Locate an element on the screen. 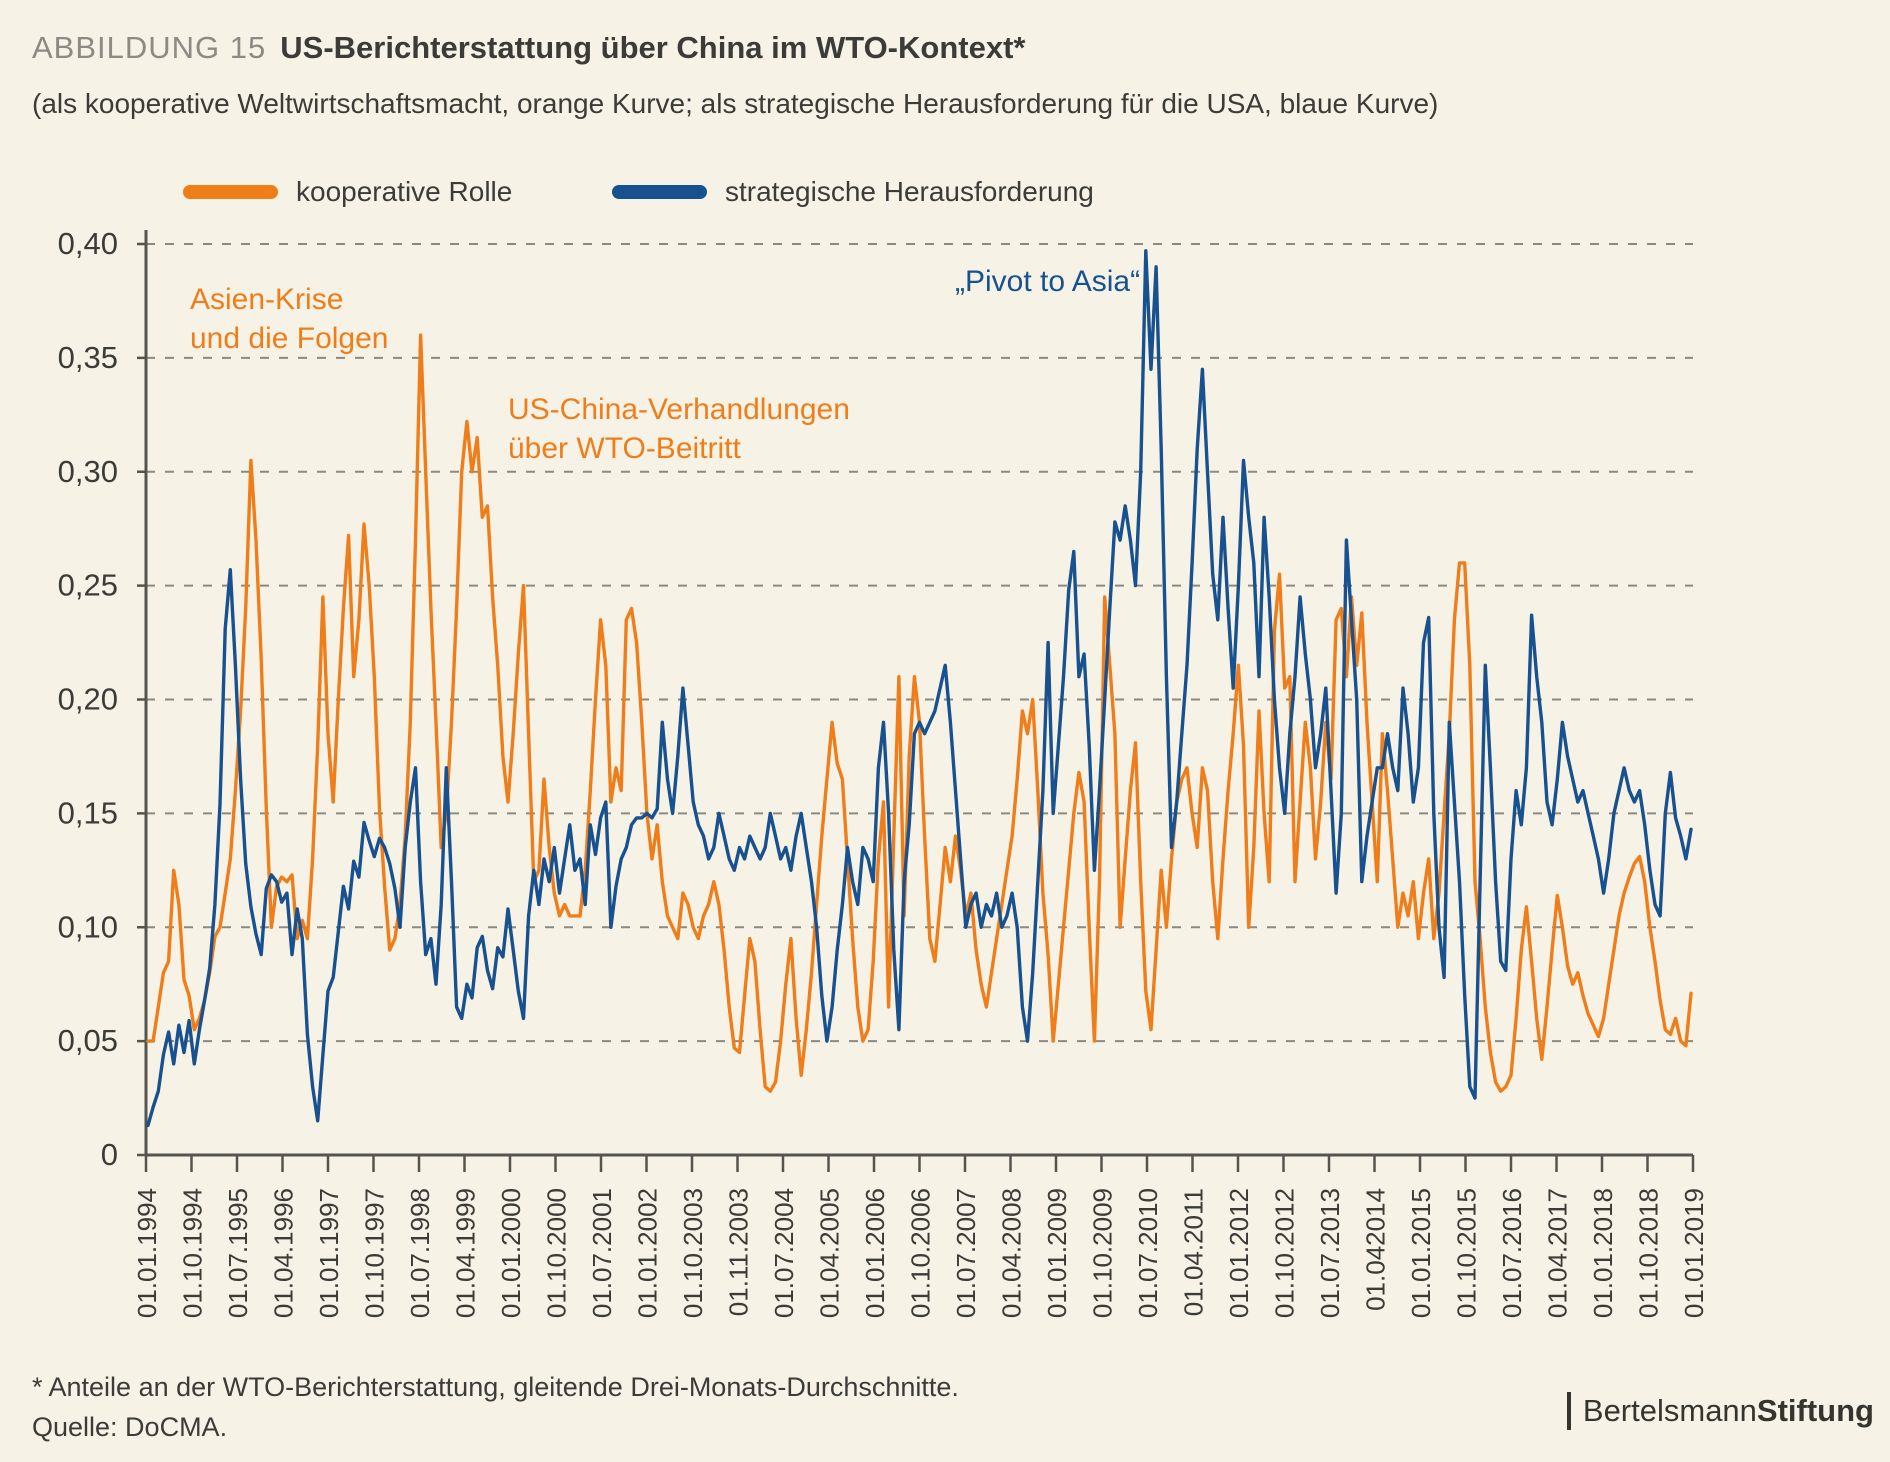  legend-swatch-orange is located at coordinates (230, 192).